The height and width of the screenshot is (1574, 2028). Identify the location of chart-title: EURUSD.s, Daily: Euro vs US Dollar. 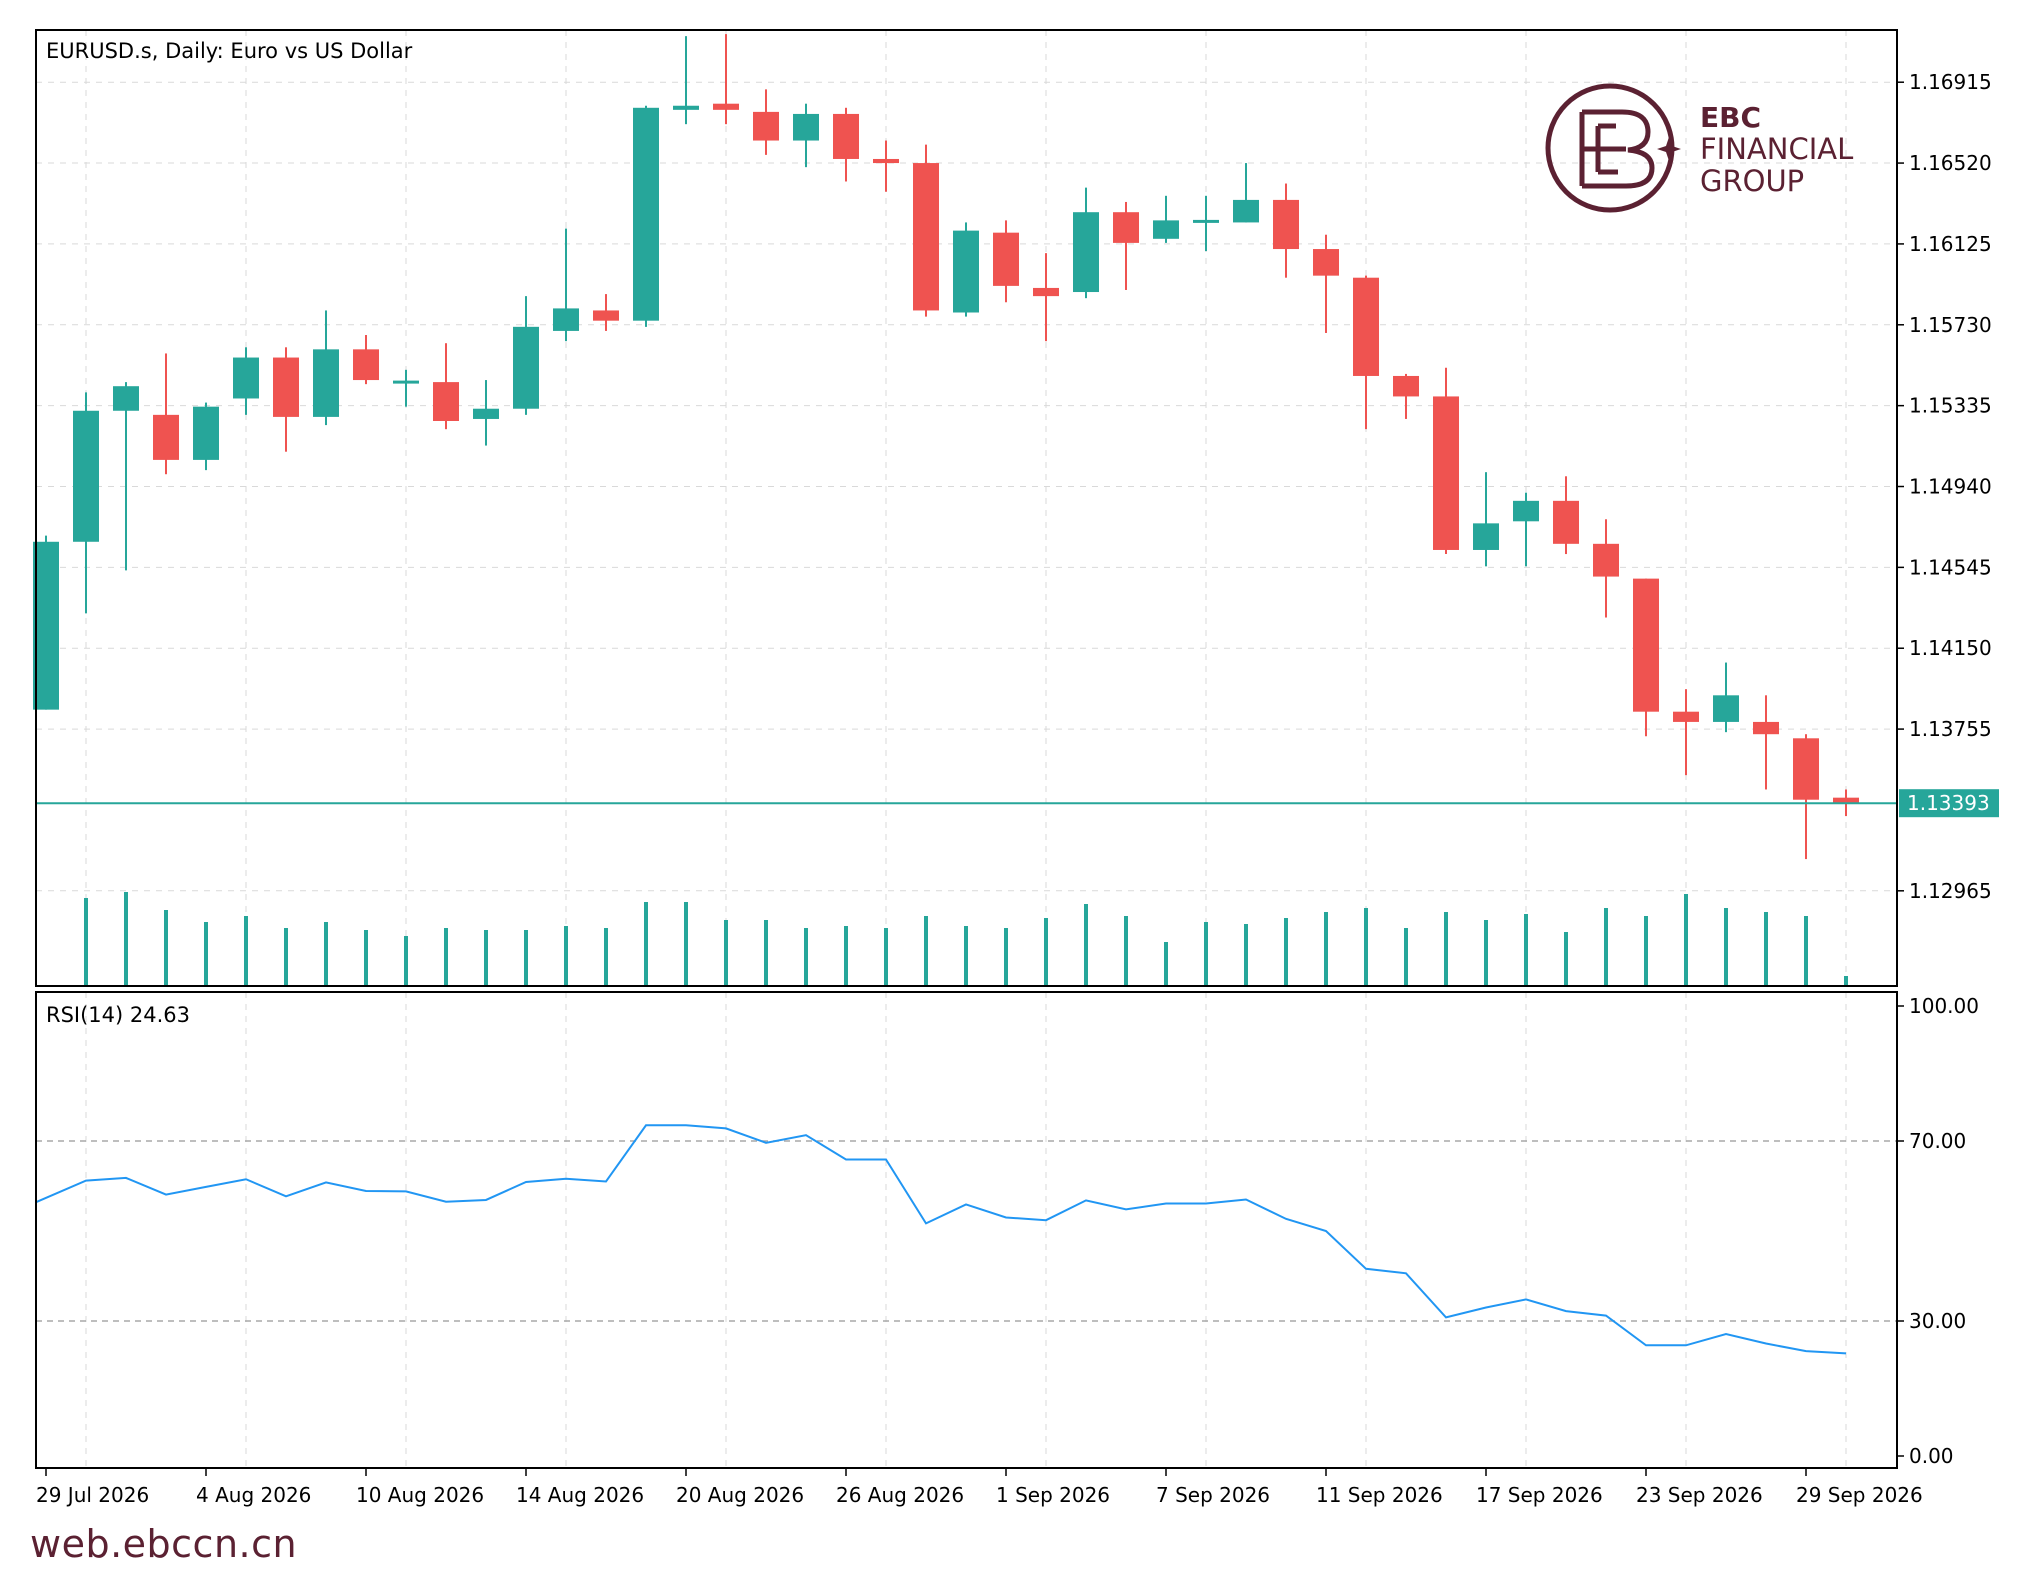
(229, 51).